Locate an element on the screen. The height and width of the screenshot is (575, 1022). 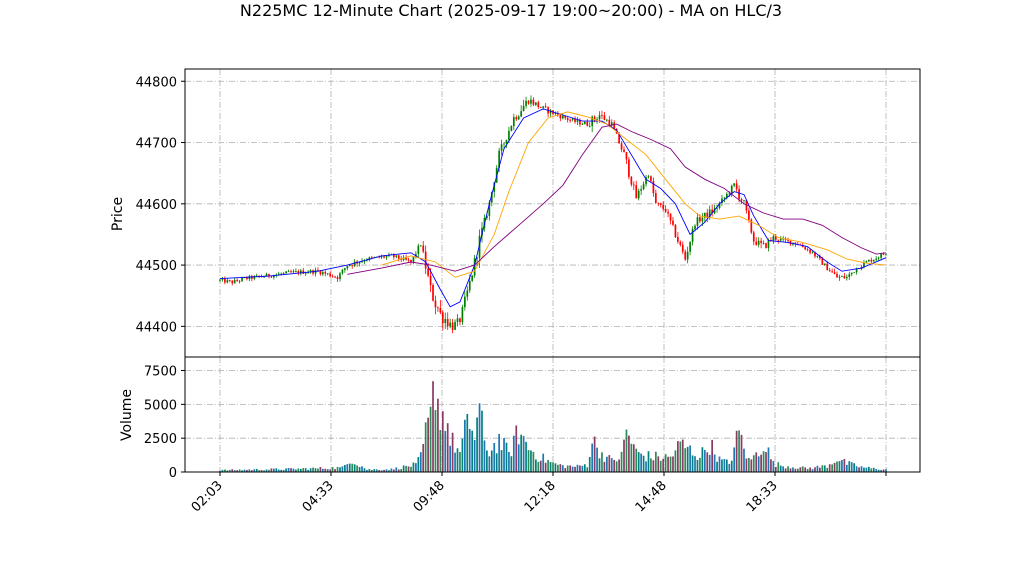
time-x-axis: 02:03 04:33 09:48 12:18 14:48 18:33 is located at coordinates (538, 493).